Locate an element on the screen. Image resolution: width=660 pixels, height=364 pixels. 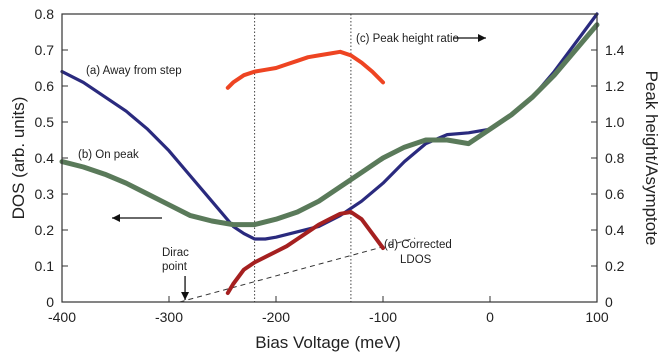
y-right-tick-label-6: 1.2 is located at coordinates (615, 86).